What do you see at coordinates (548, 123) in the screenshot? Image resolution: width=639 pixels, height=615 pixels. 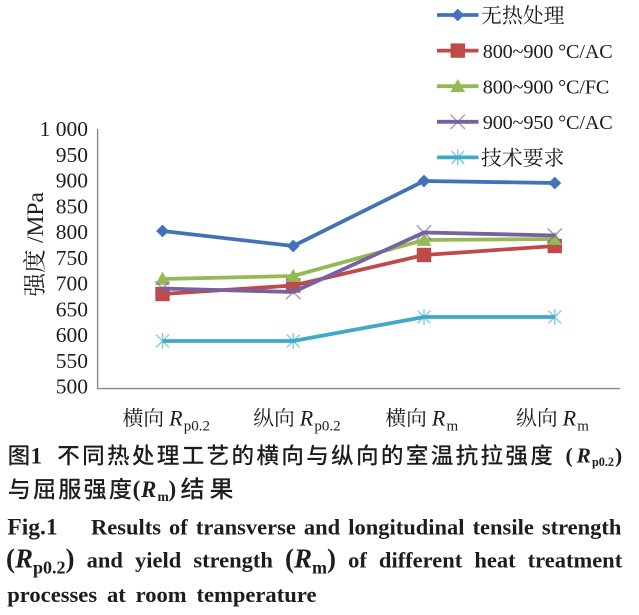 I see `svg-text: 900~950 °C/AC` at bounding box center [548, 123].